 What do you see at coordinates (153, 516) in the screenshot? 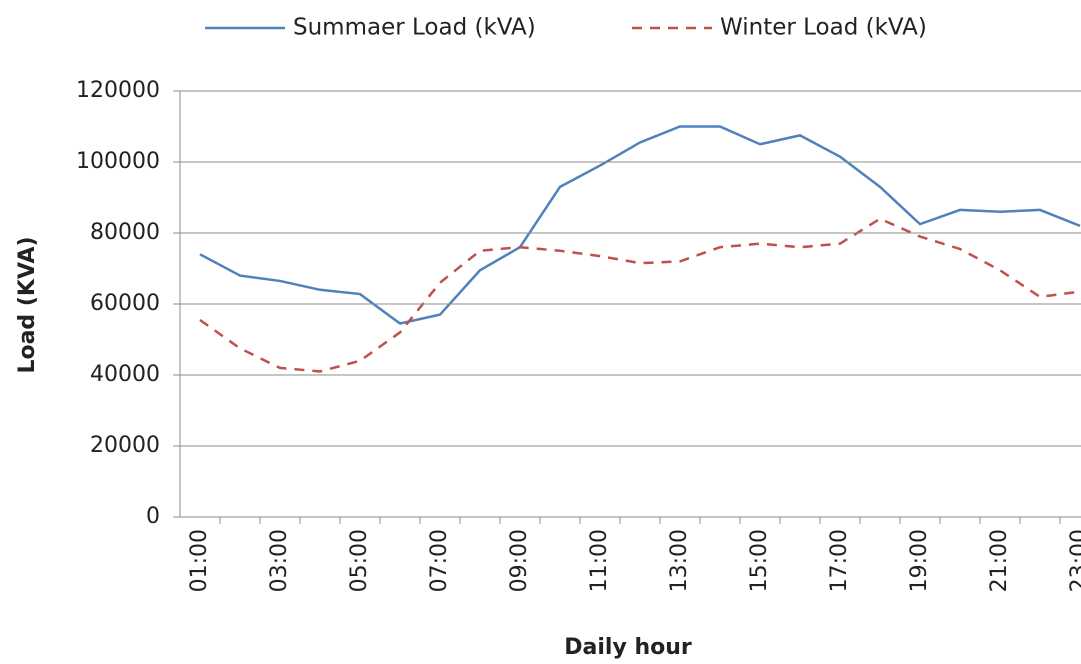
I see `y-tick-label: 0` at bounding box center [153, 516].